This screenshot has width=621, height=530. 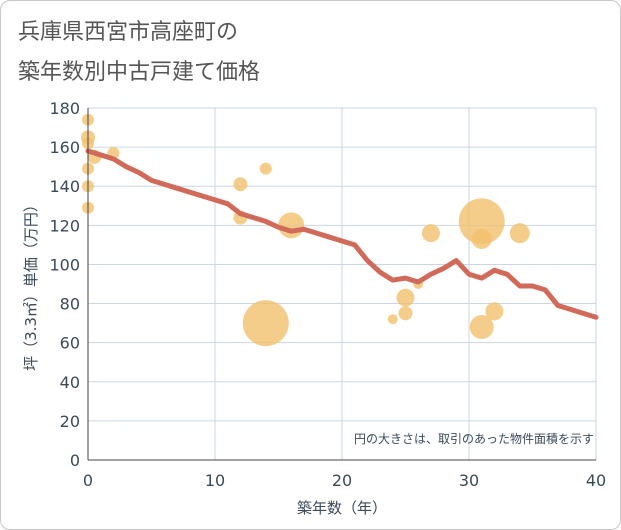 I want to click on y-axis-label: 坪（3.3㎡）単価（万円）, so click(x=31, y=284).